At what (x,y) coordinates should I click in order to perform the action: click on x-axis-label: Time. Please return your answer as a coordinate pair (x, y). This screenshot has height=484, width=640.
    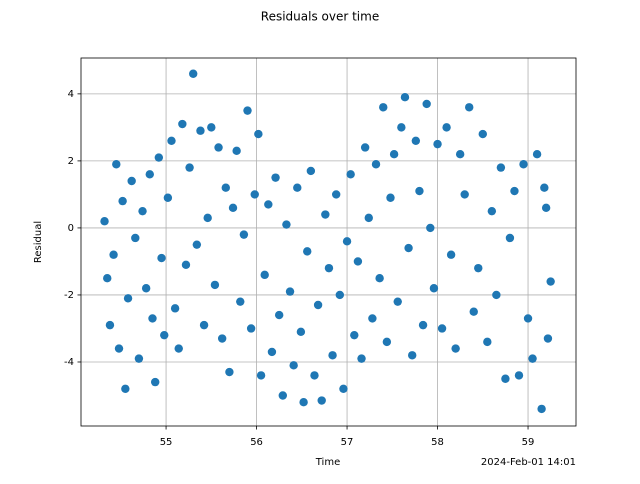
    Looking at the image, I should click on (327, 462).